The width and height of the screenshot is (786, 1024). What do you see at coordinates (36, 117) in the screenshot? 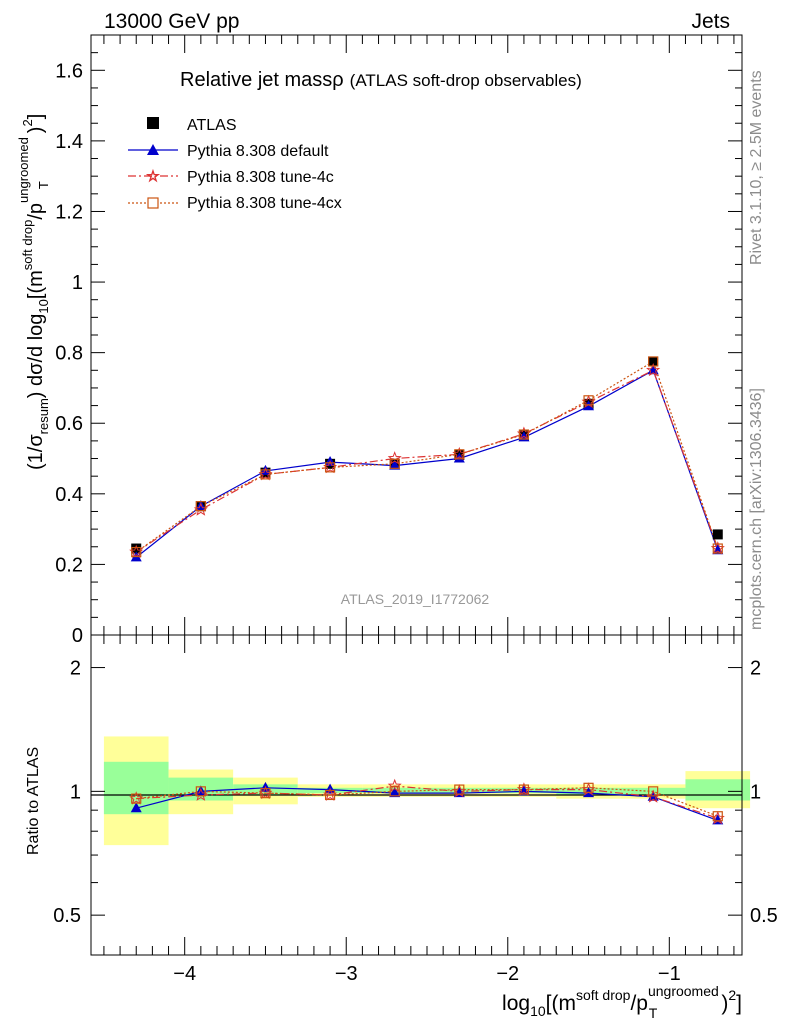
I see `ylabel-part: ]` at bounding box center [36, 117].